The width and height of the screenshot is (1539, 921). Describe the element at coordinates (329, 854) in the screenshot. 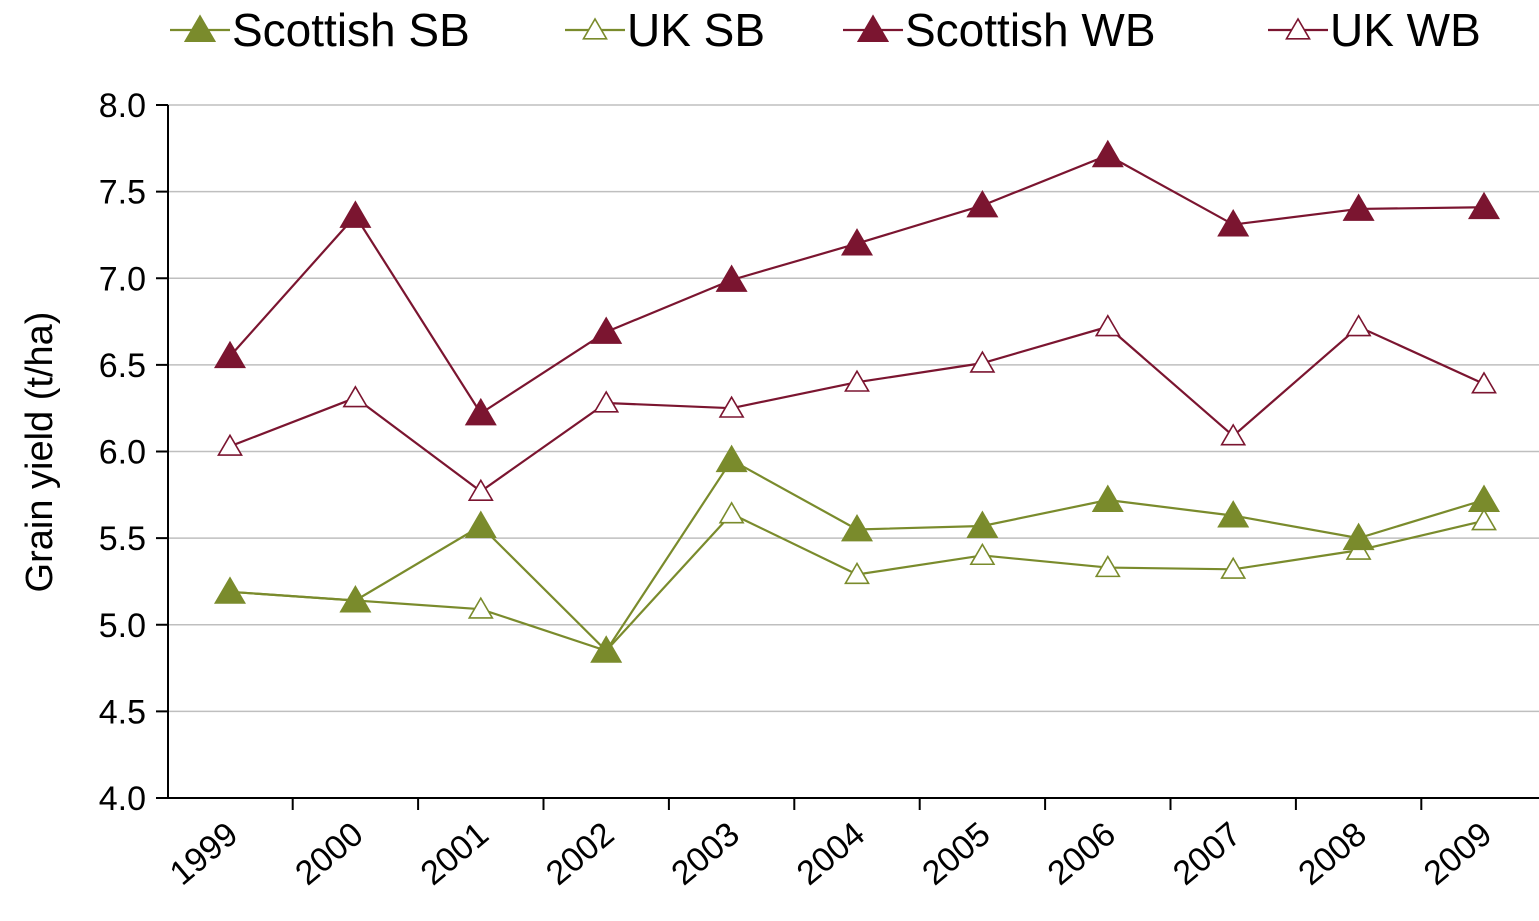

I see `x-tick-label: 2000` at that location.